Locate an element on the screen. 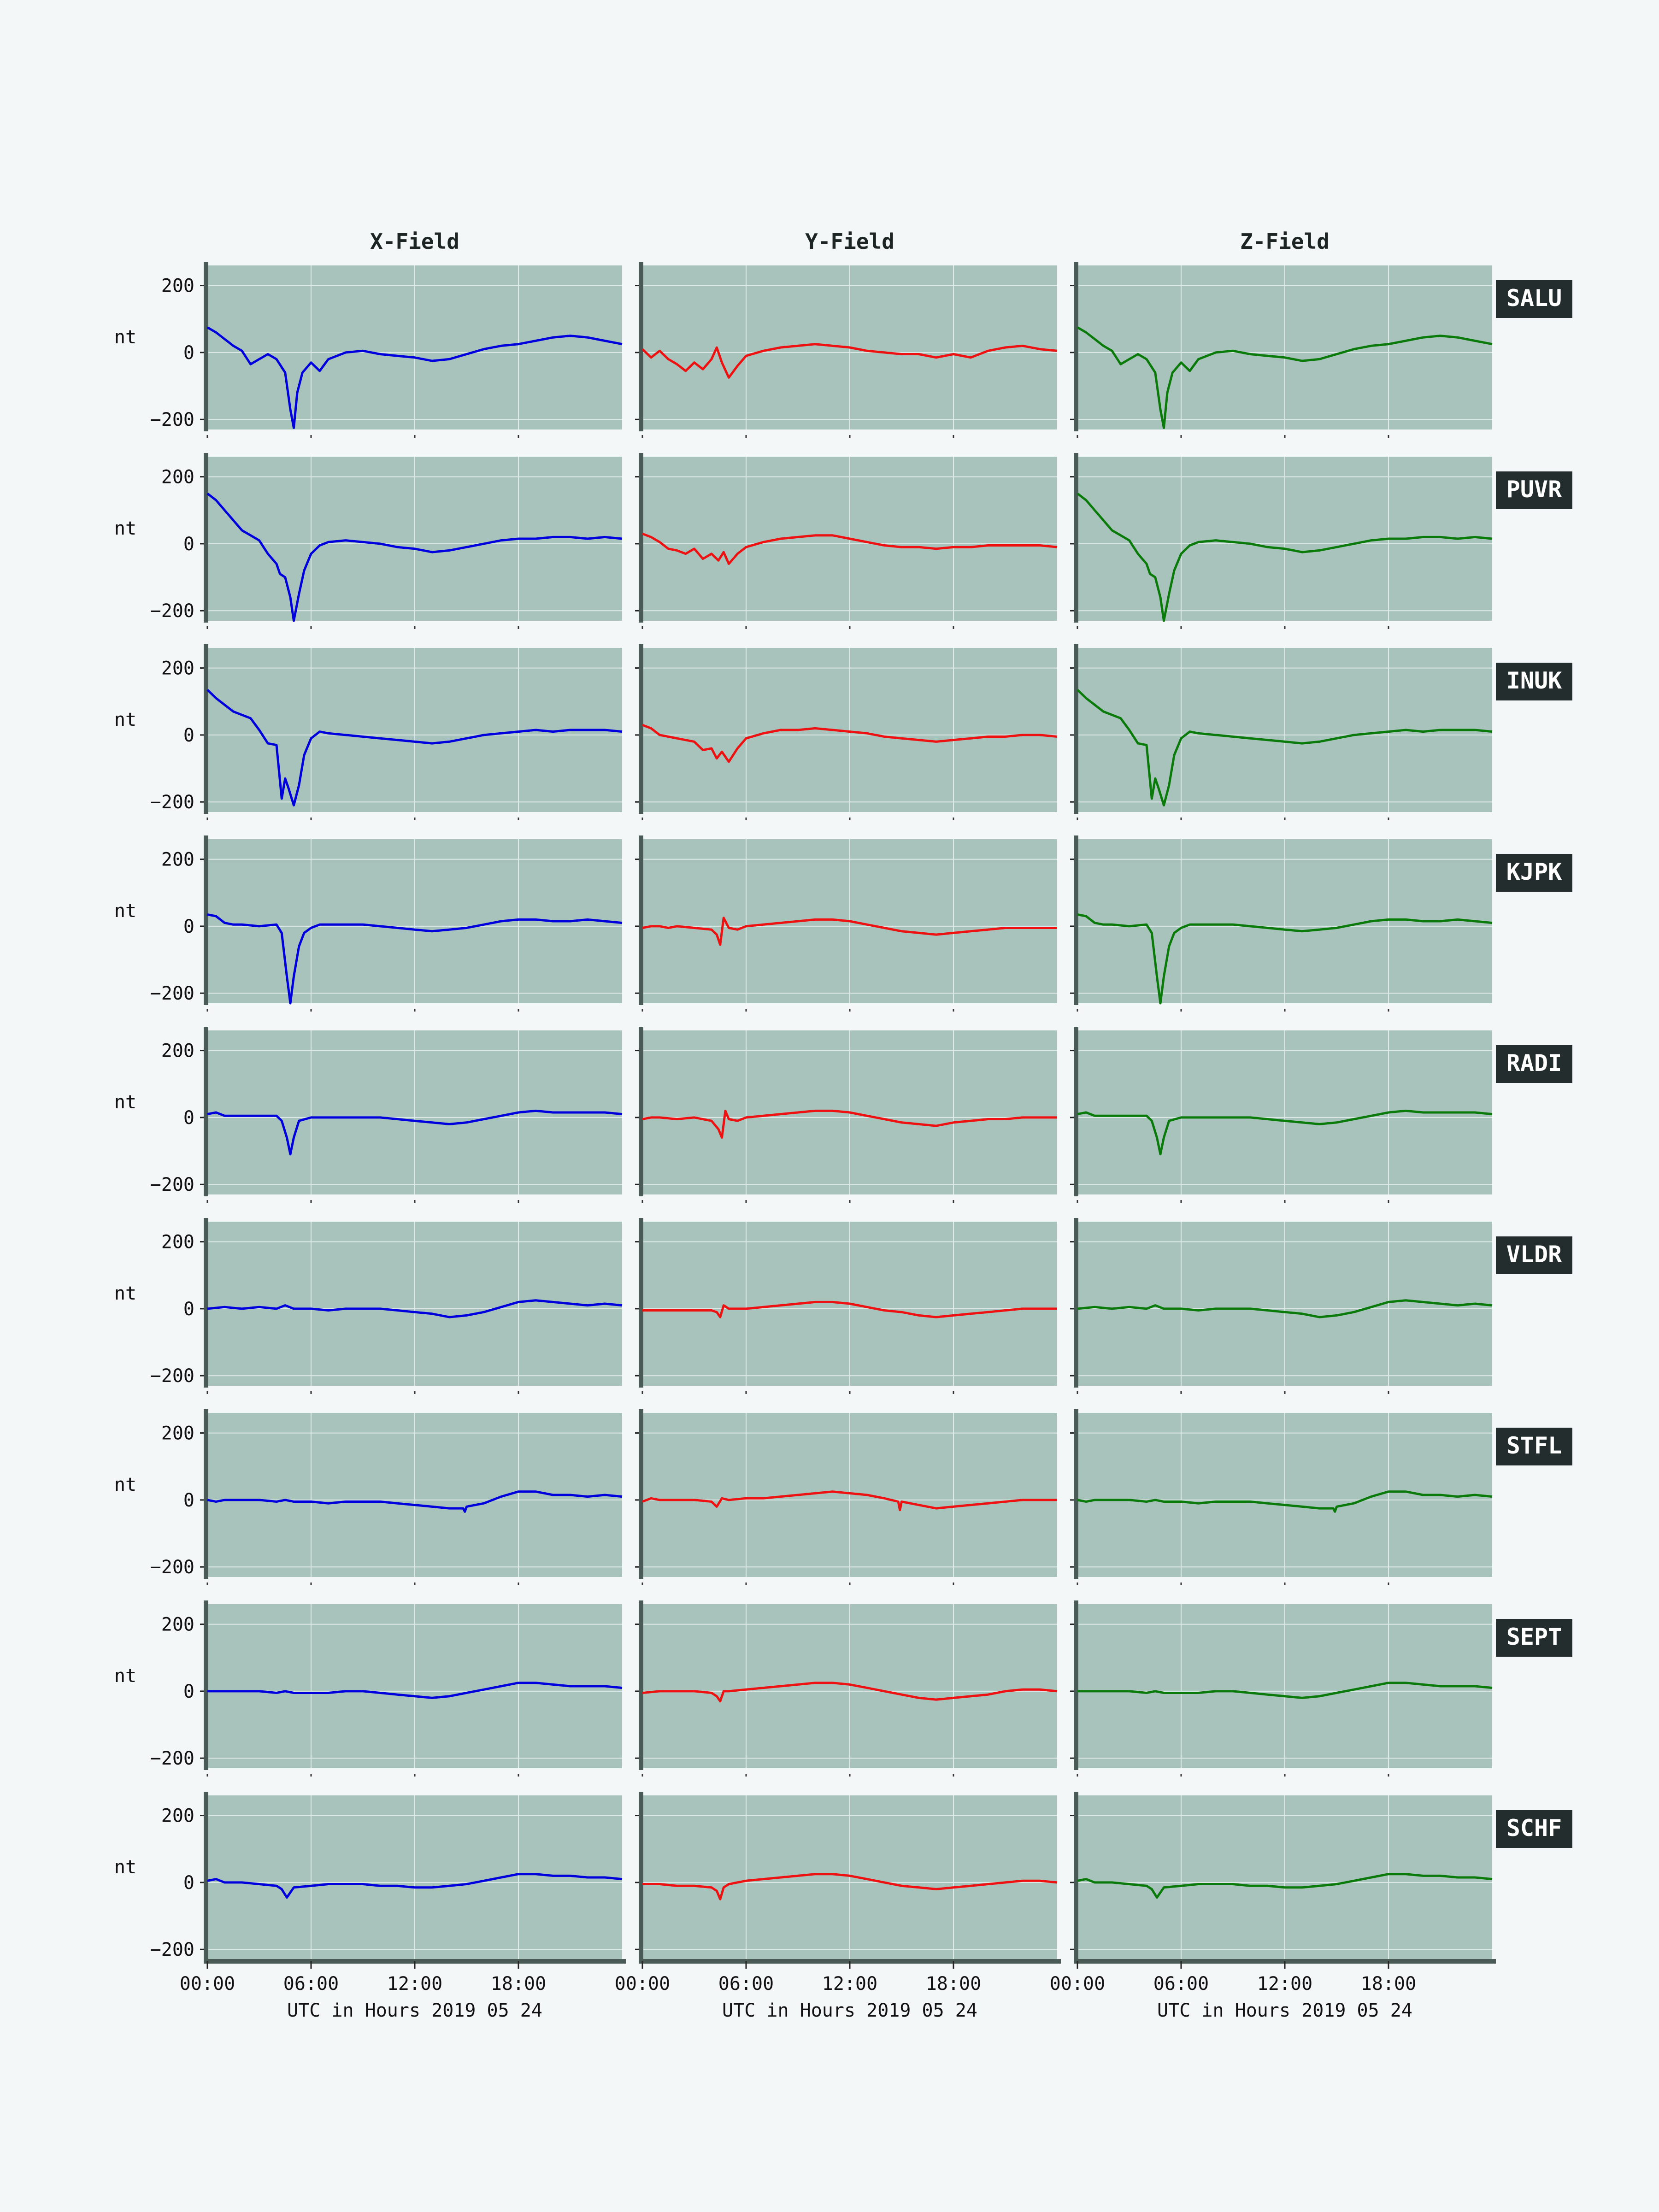  series-line-puvr-y is located at coordinates (850, 548).